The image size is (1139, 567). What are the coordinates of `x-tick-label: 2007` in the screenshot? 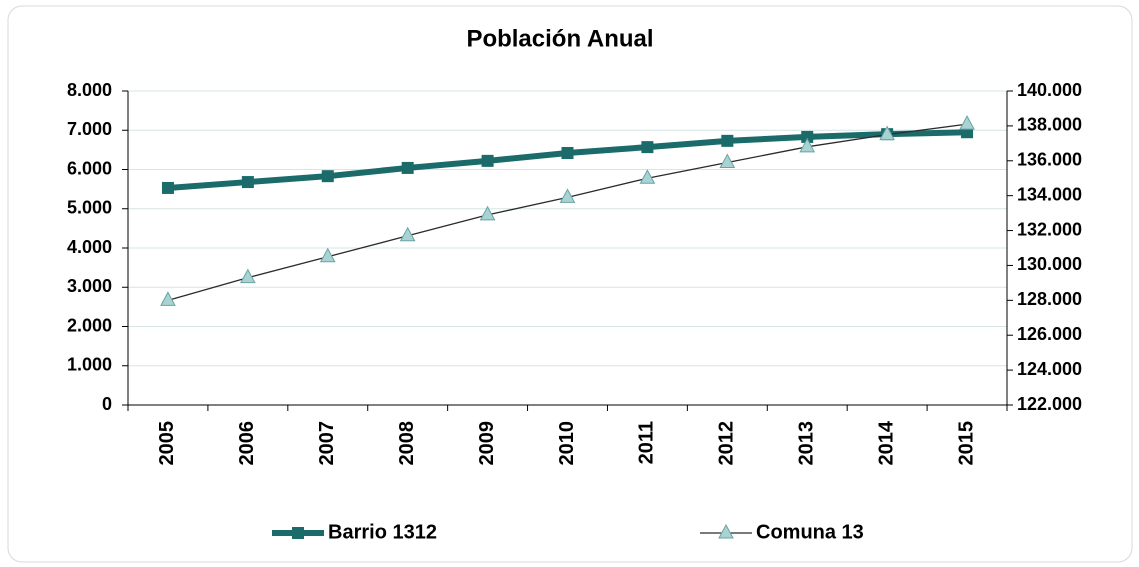 It's located at (327, 443).